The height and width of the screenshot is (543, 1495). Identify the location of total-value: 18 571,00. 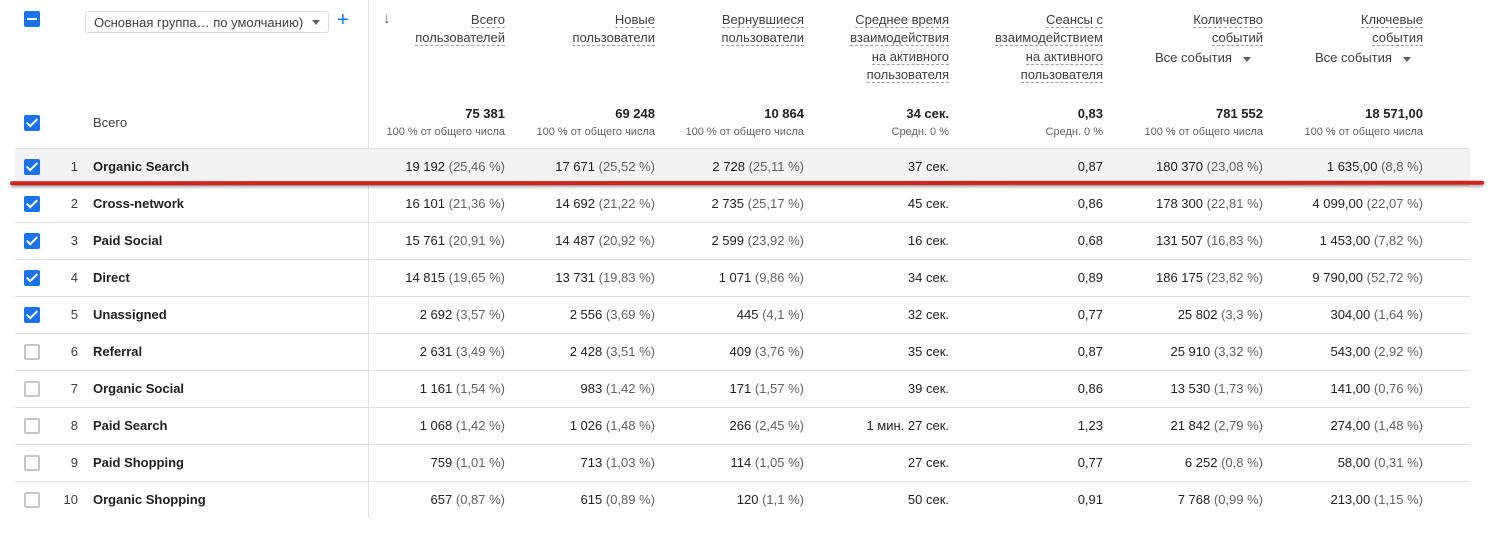
(1394, 113).